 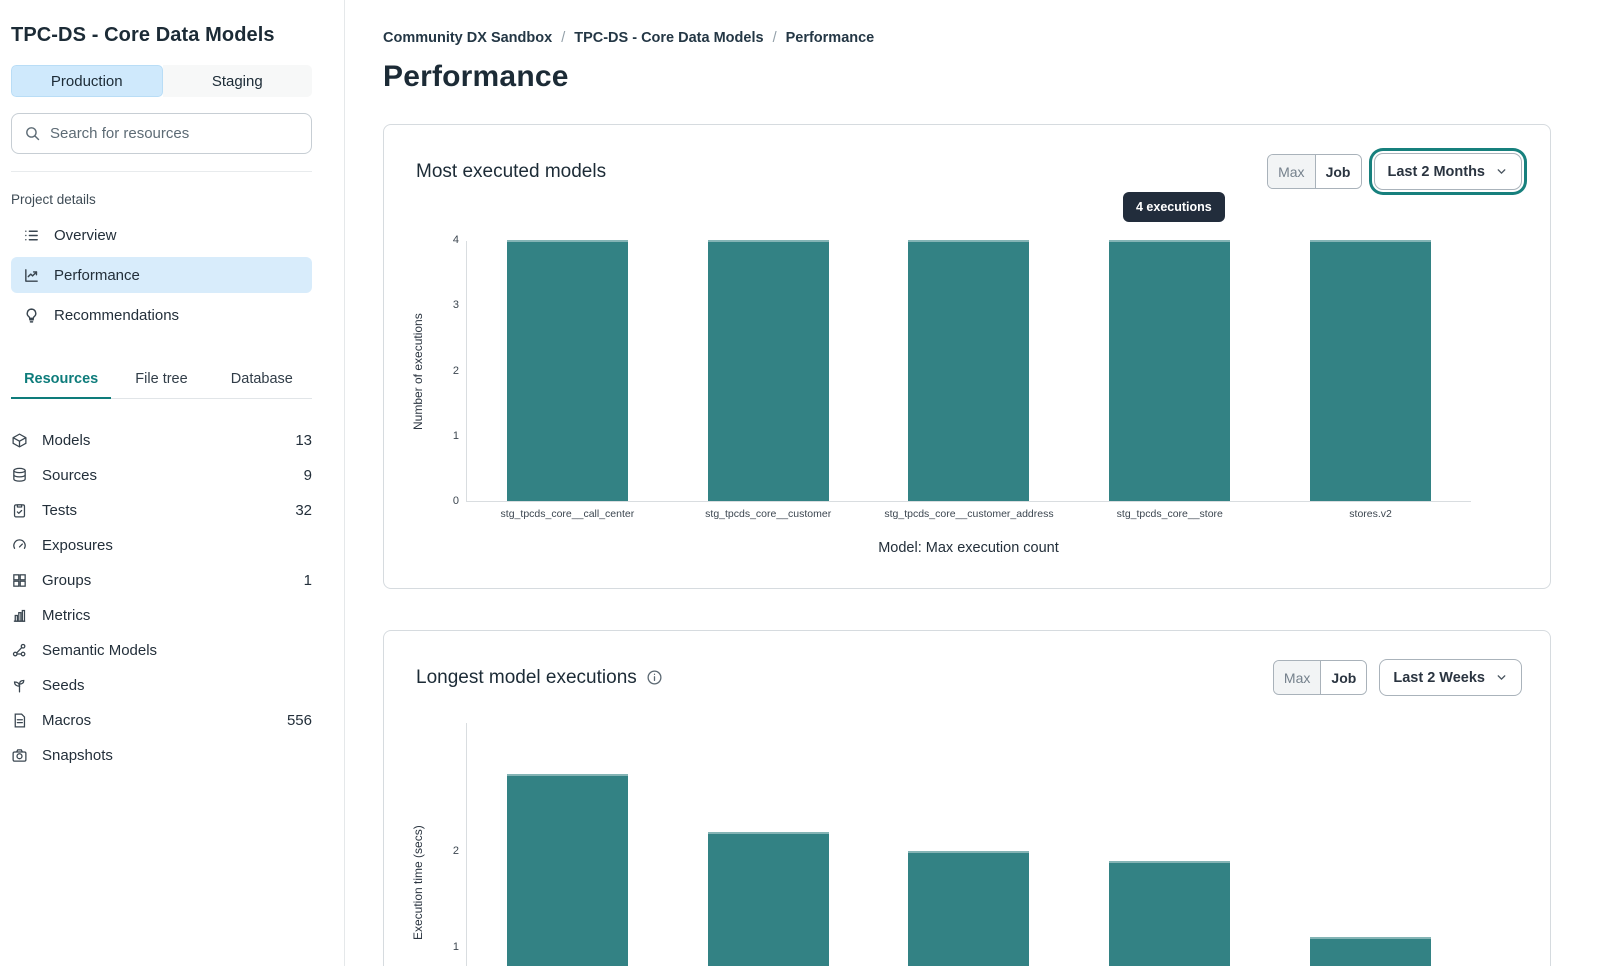 What do you see at coordinates (87, 81) in the screenshot?
I see `env-tab-production: Production` at bounding box center [87, 81].